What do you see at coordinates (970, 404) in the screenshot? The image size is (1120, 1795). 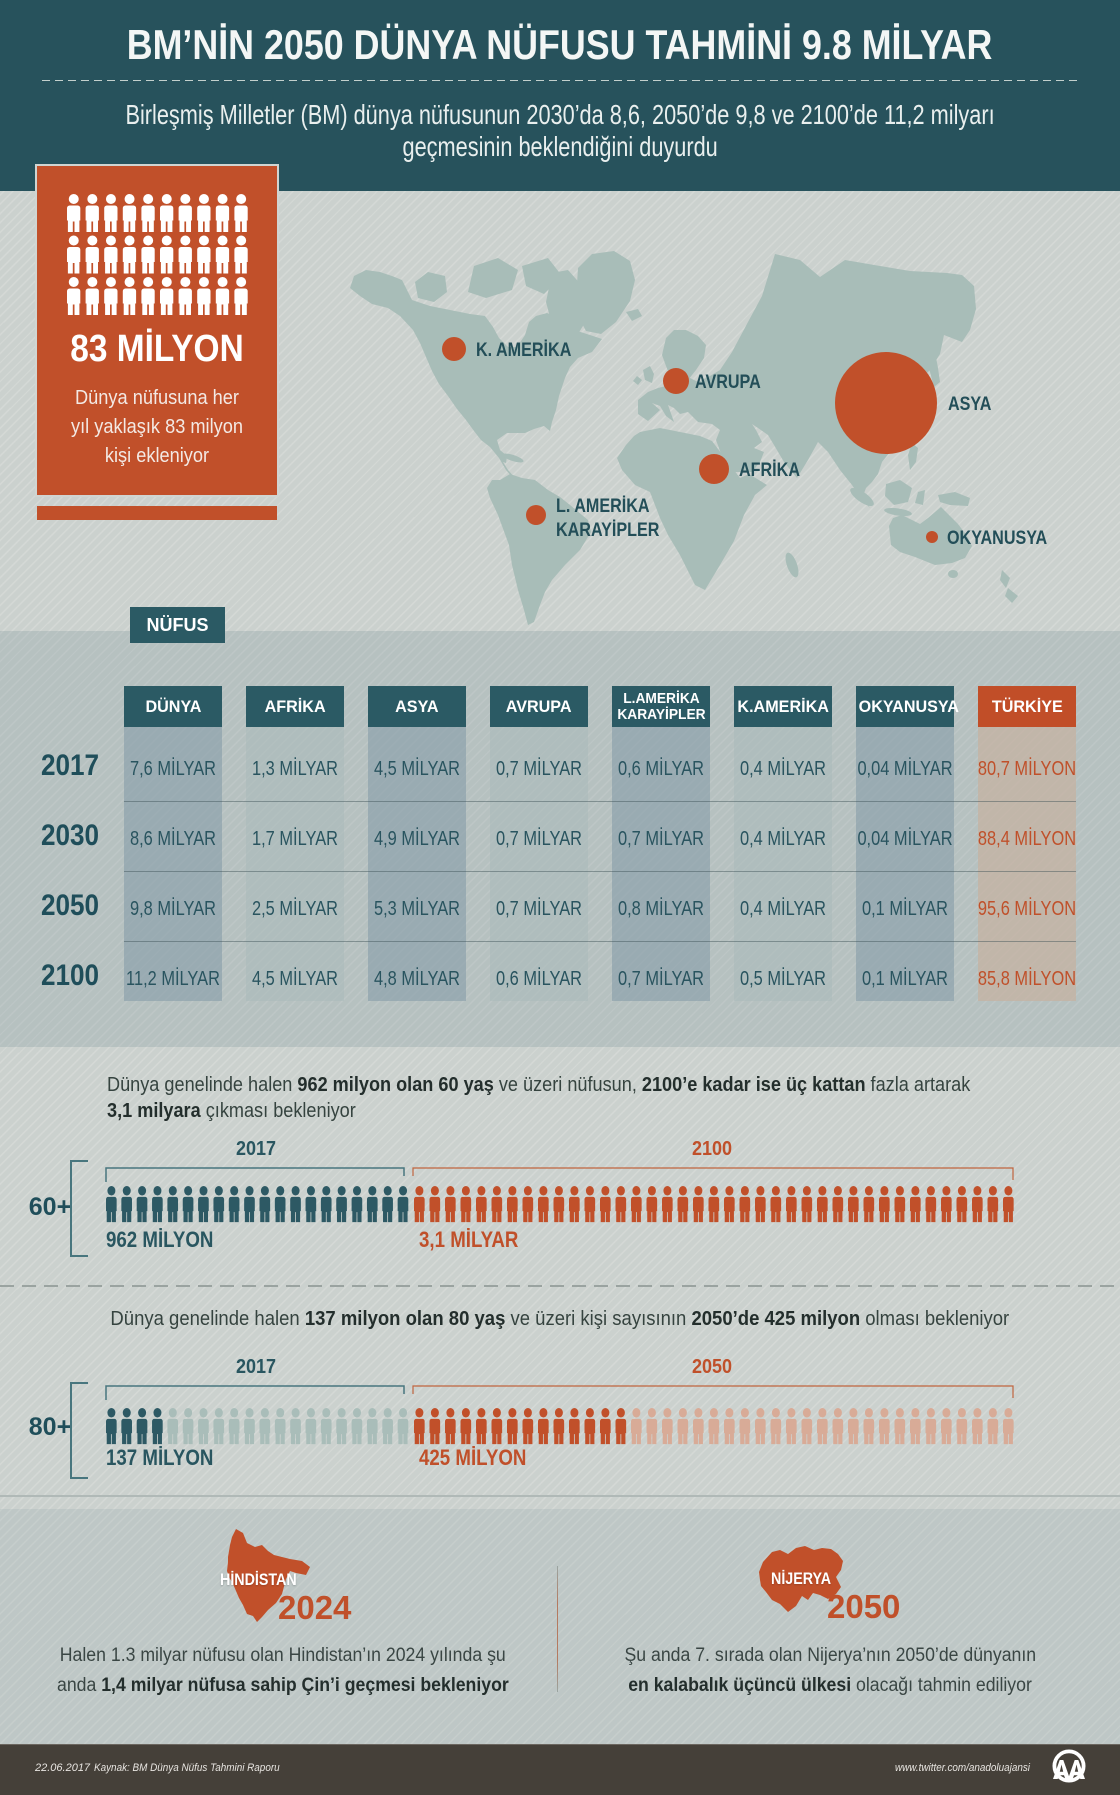 I see `svg-text: ASYA` at bounding box center [970, 404].